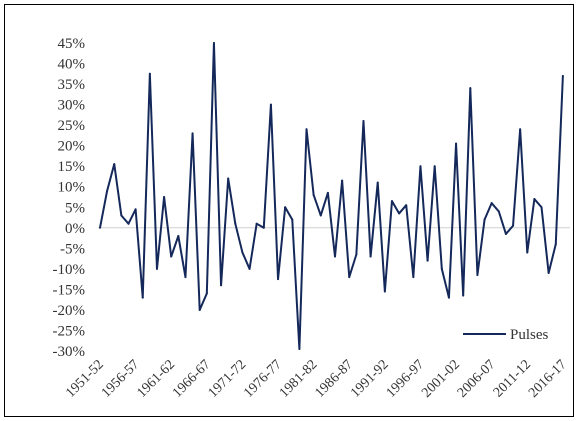  Describe the element at coordinates (75, 208) in the screenshot. I see `y-tick-label: 5%` at that location.